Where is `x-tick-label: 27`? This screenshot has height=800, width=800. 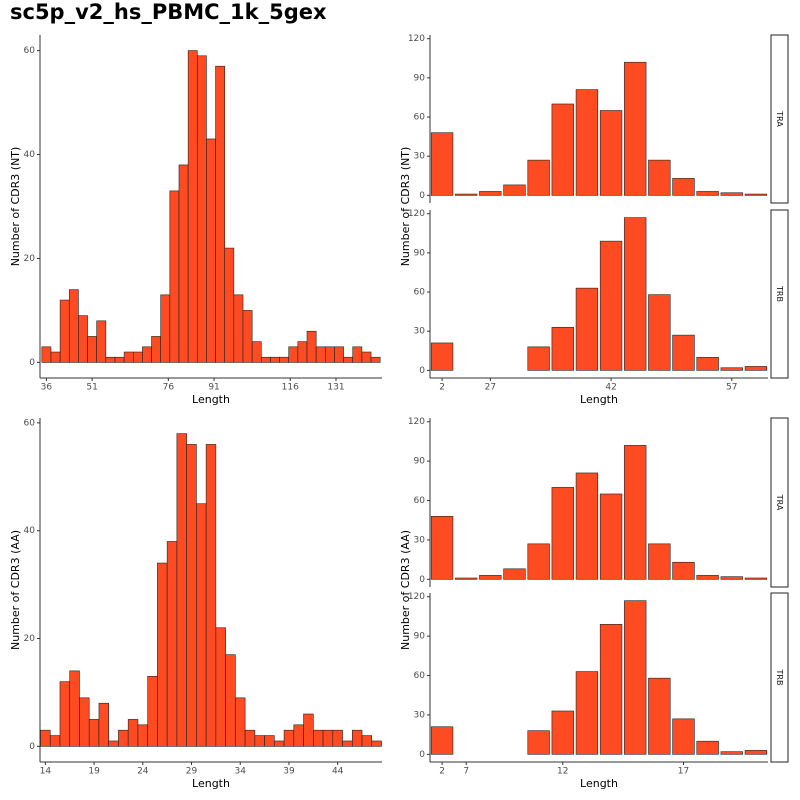
x-tick-label: 27 is located at coordinates (490, 388).